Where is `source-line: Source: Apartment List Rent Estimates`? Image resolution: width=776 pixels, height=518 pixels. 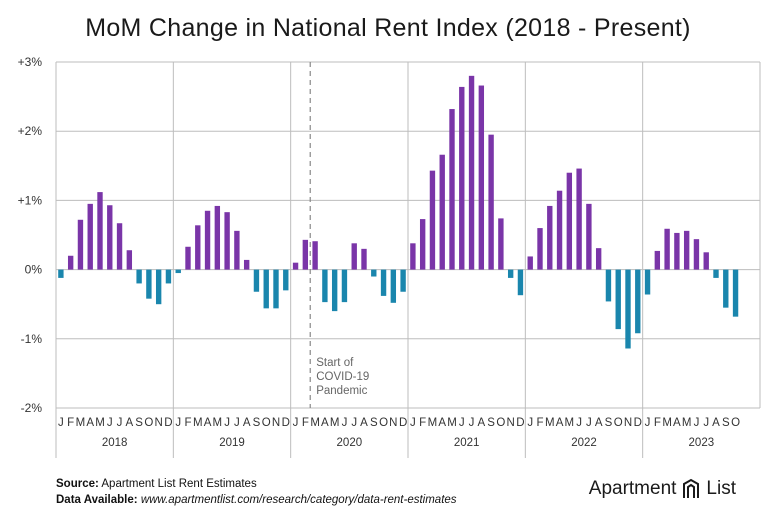
source-line: Source: Apartment List Rent Estimates is located at coordinates (156, 484).